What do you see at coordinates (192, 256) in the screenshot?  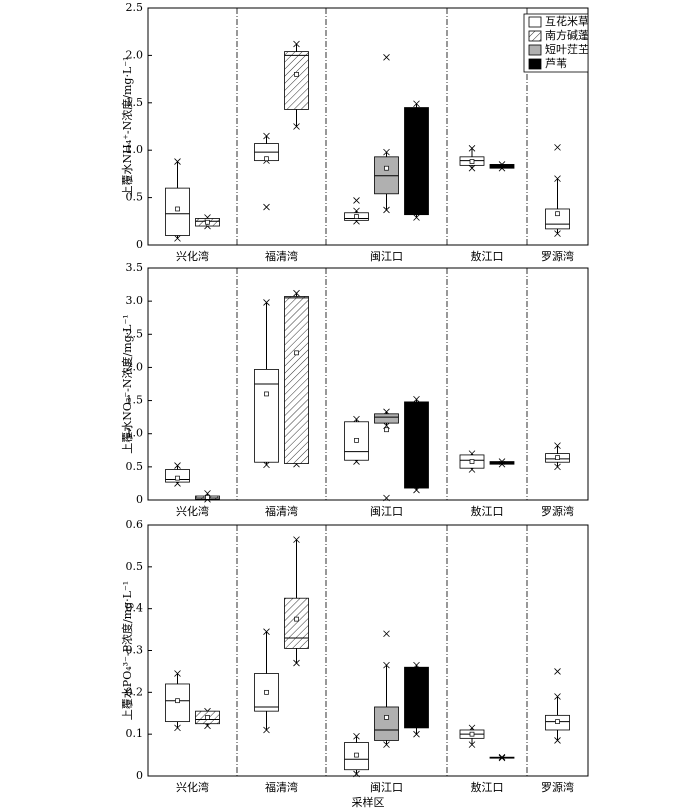 I see `x-tick-label: 兴化湾` at bounding box center [192, 256].